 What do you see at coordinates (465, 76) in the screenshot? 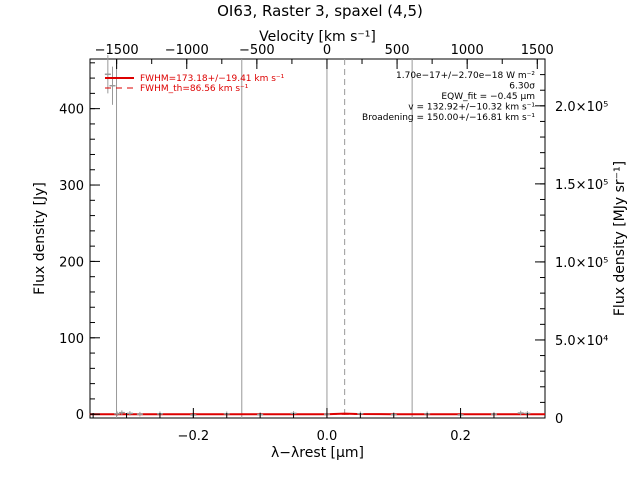
I see `annotation-line: 1.70e−17+/−2.70e−18 W m⁻²` at bounding box center [465, 76].